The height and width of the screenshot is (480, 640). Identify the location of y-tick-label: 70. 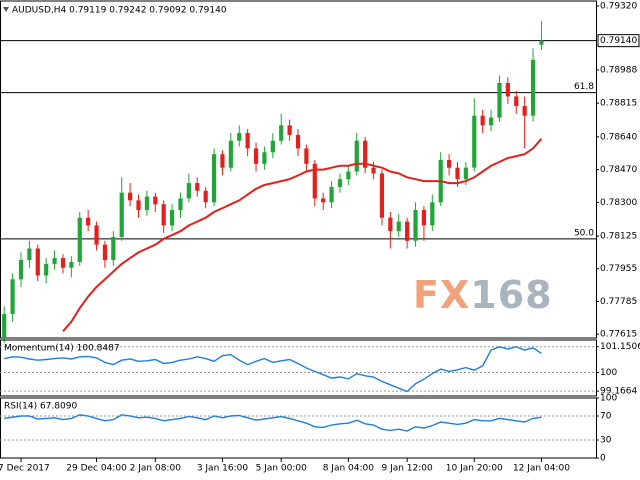
(606, 417).